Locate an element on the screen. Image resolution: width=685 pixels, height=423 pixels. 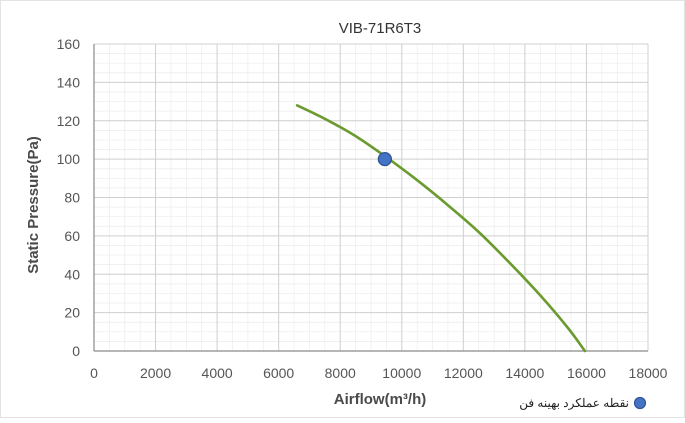
legend: نقطه عملکرد بهینه فن is located at coordinates (583, 403).